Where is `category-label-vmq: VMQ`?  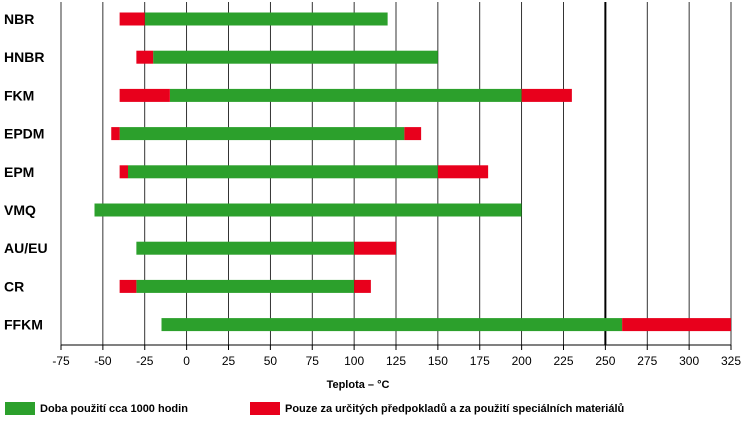
category-label-vmq: VMQ is located at coordinates (20, 210).